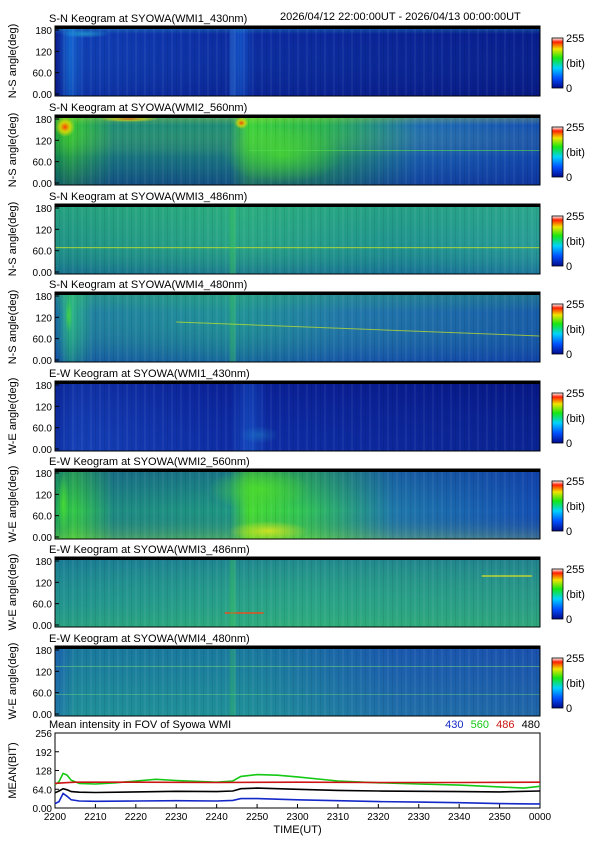 This screenshot has width=595, height=847. What do you see at coordinates (149, 639) in the screenshot?
I see `panel-title: E-W Keogram at SYOWA(WMI4_480nm)` at bounding box center [149, 639].